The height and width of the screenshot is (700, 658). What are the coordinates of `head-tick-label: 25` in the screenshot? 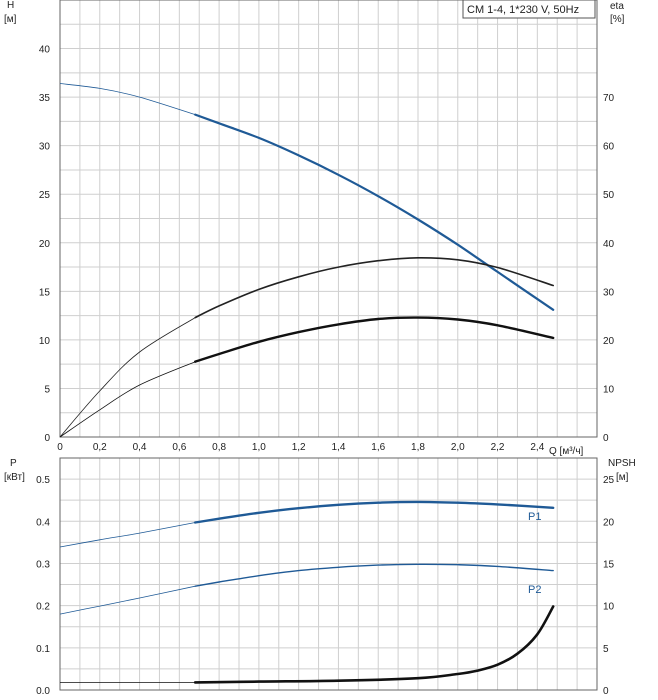 It's located at (45, 195).